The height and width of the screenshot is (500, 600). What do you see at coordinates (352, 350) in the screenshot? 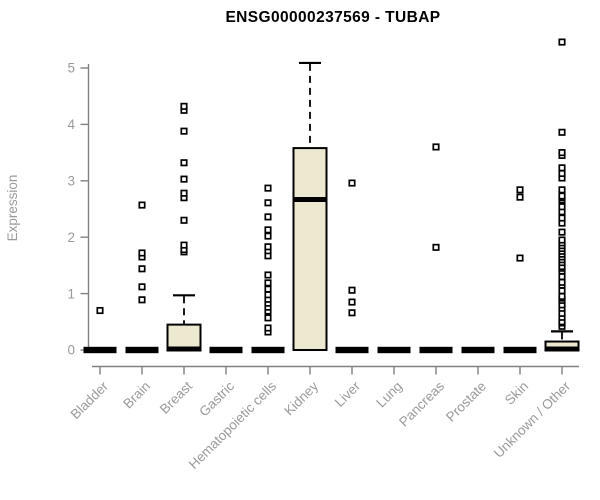
I see `box-collapsed-liver` at bounding box center [352, 350].